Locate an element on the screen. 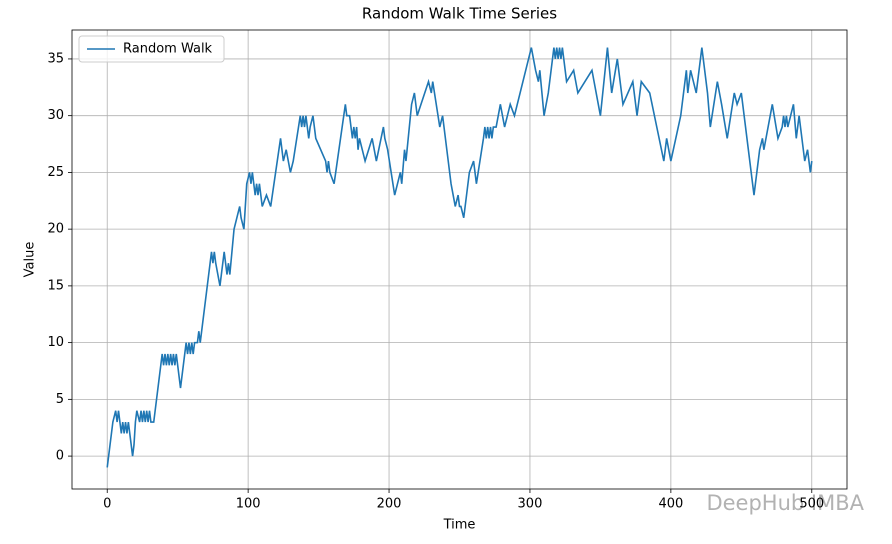 This screenshot has height=544, width=892. legend-box is located at coordinates (151, 49).